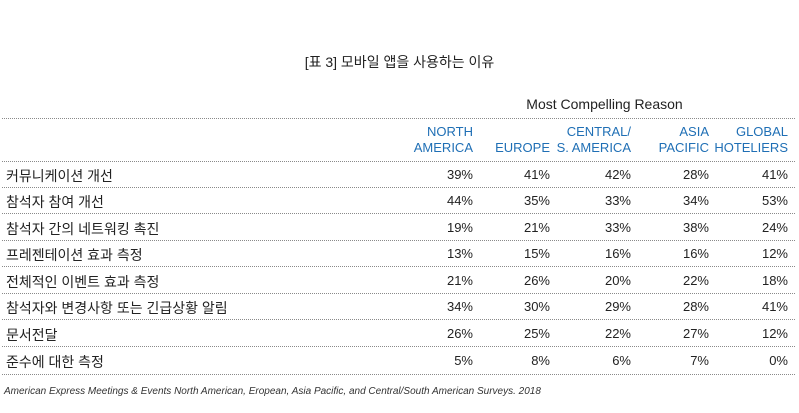 The width and height of the screenshot is (799, 413). I want to click on table-cell: 15%, so click(536, 253).